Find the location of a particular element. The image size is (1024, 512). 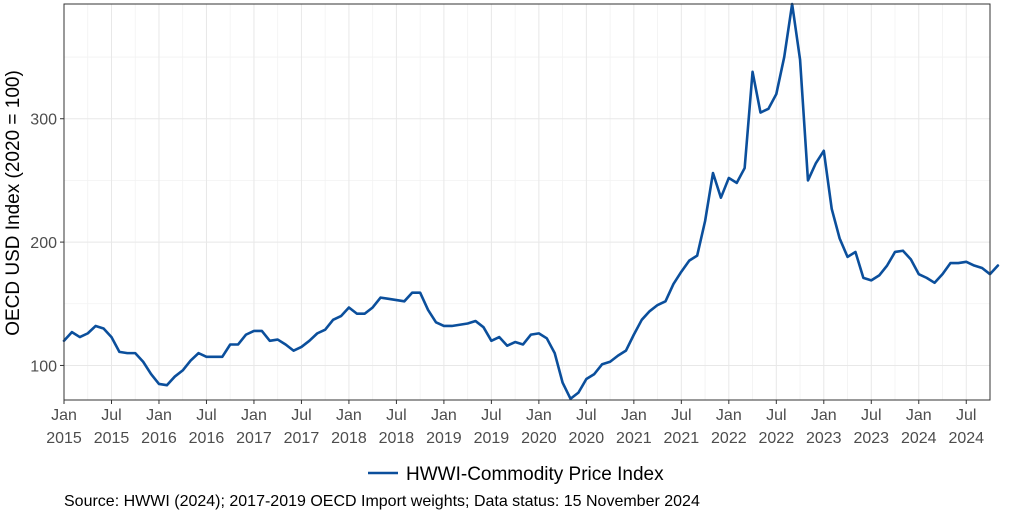

y-tick-label: 200 is located at coordinates (43, 243).